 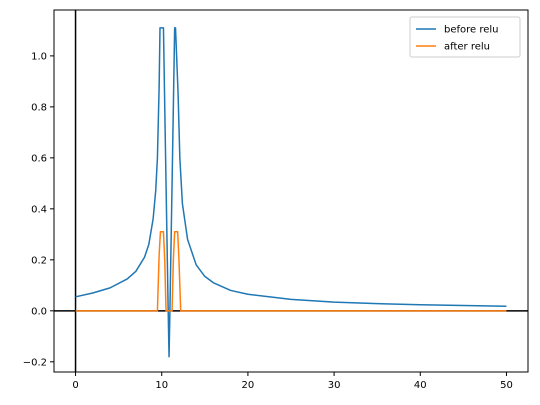 What do you see at coordinates (471, 30) in the screenshot?
I see `legend-label-before-relu: before relu` at bounding box center [471, 30].